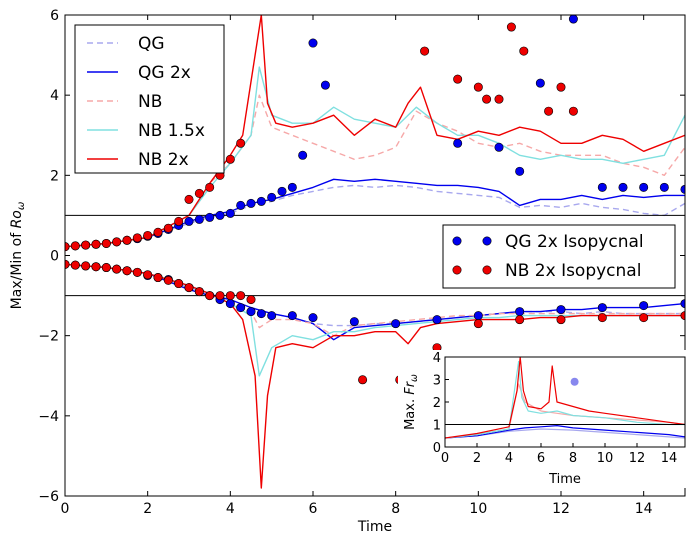 The image size is (695, 542). I want to click on legend-lines: QG QG 2x NB NB 1.5x NB 2x, so click(149, 99).